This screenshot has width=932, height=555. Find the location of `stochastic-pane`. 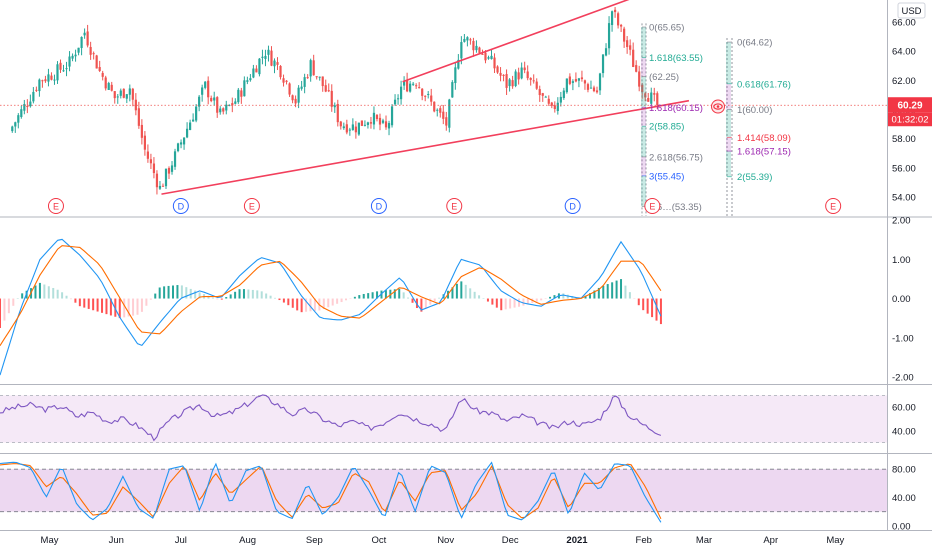

stochastic-pane is located at coordinates (443, 492).